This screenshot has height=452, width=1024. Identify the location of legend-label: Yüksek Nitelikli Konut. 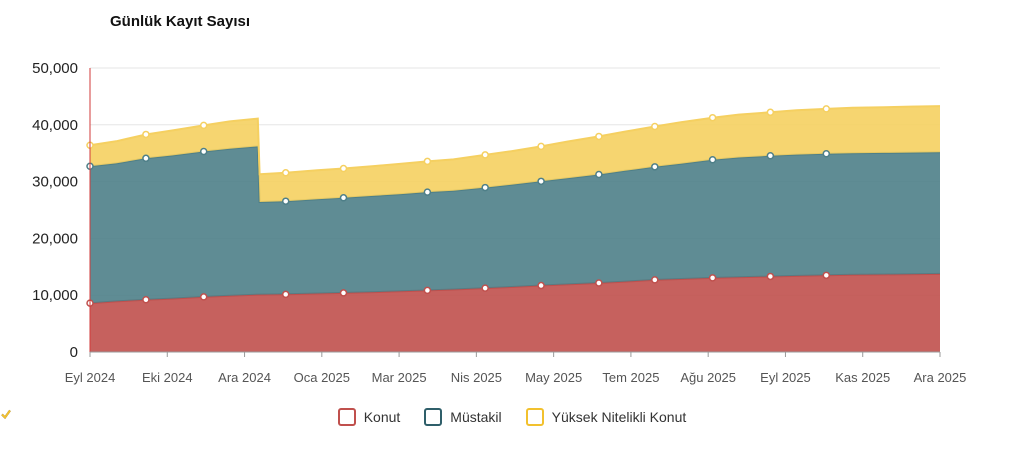
(619, 417).